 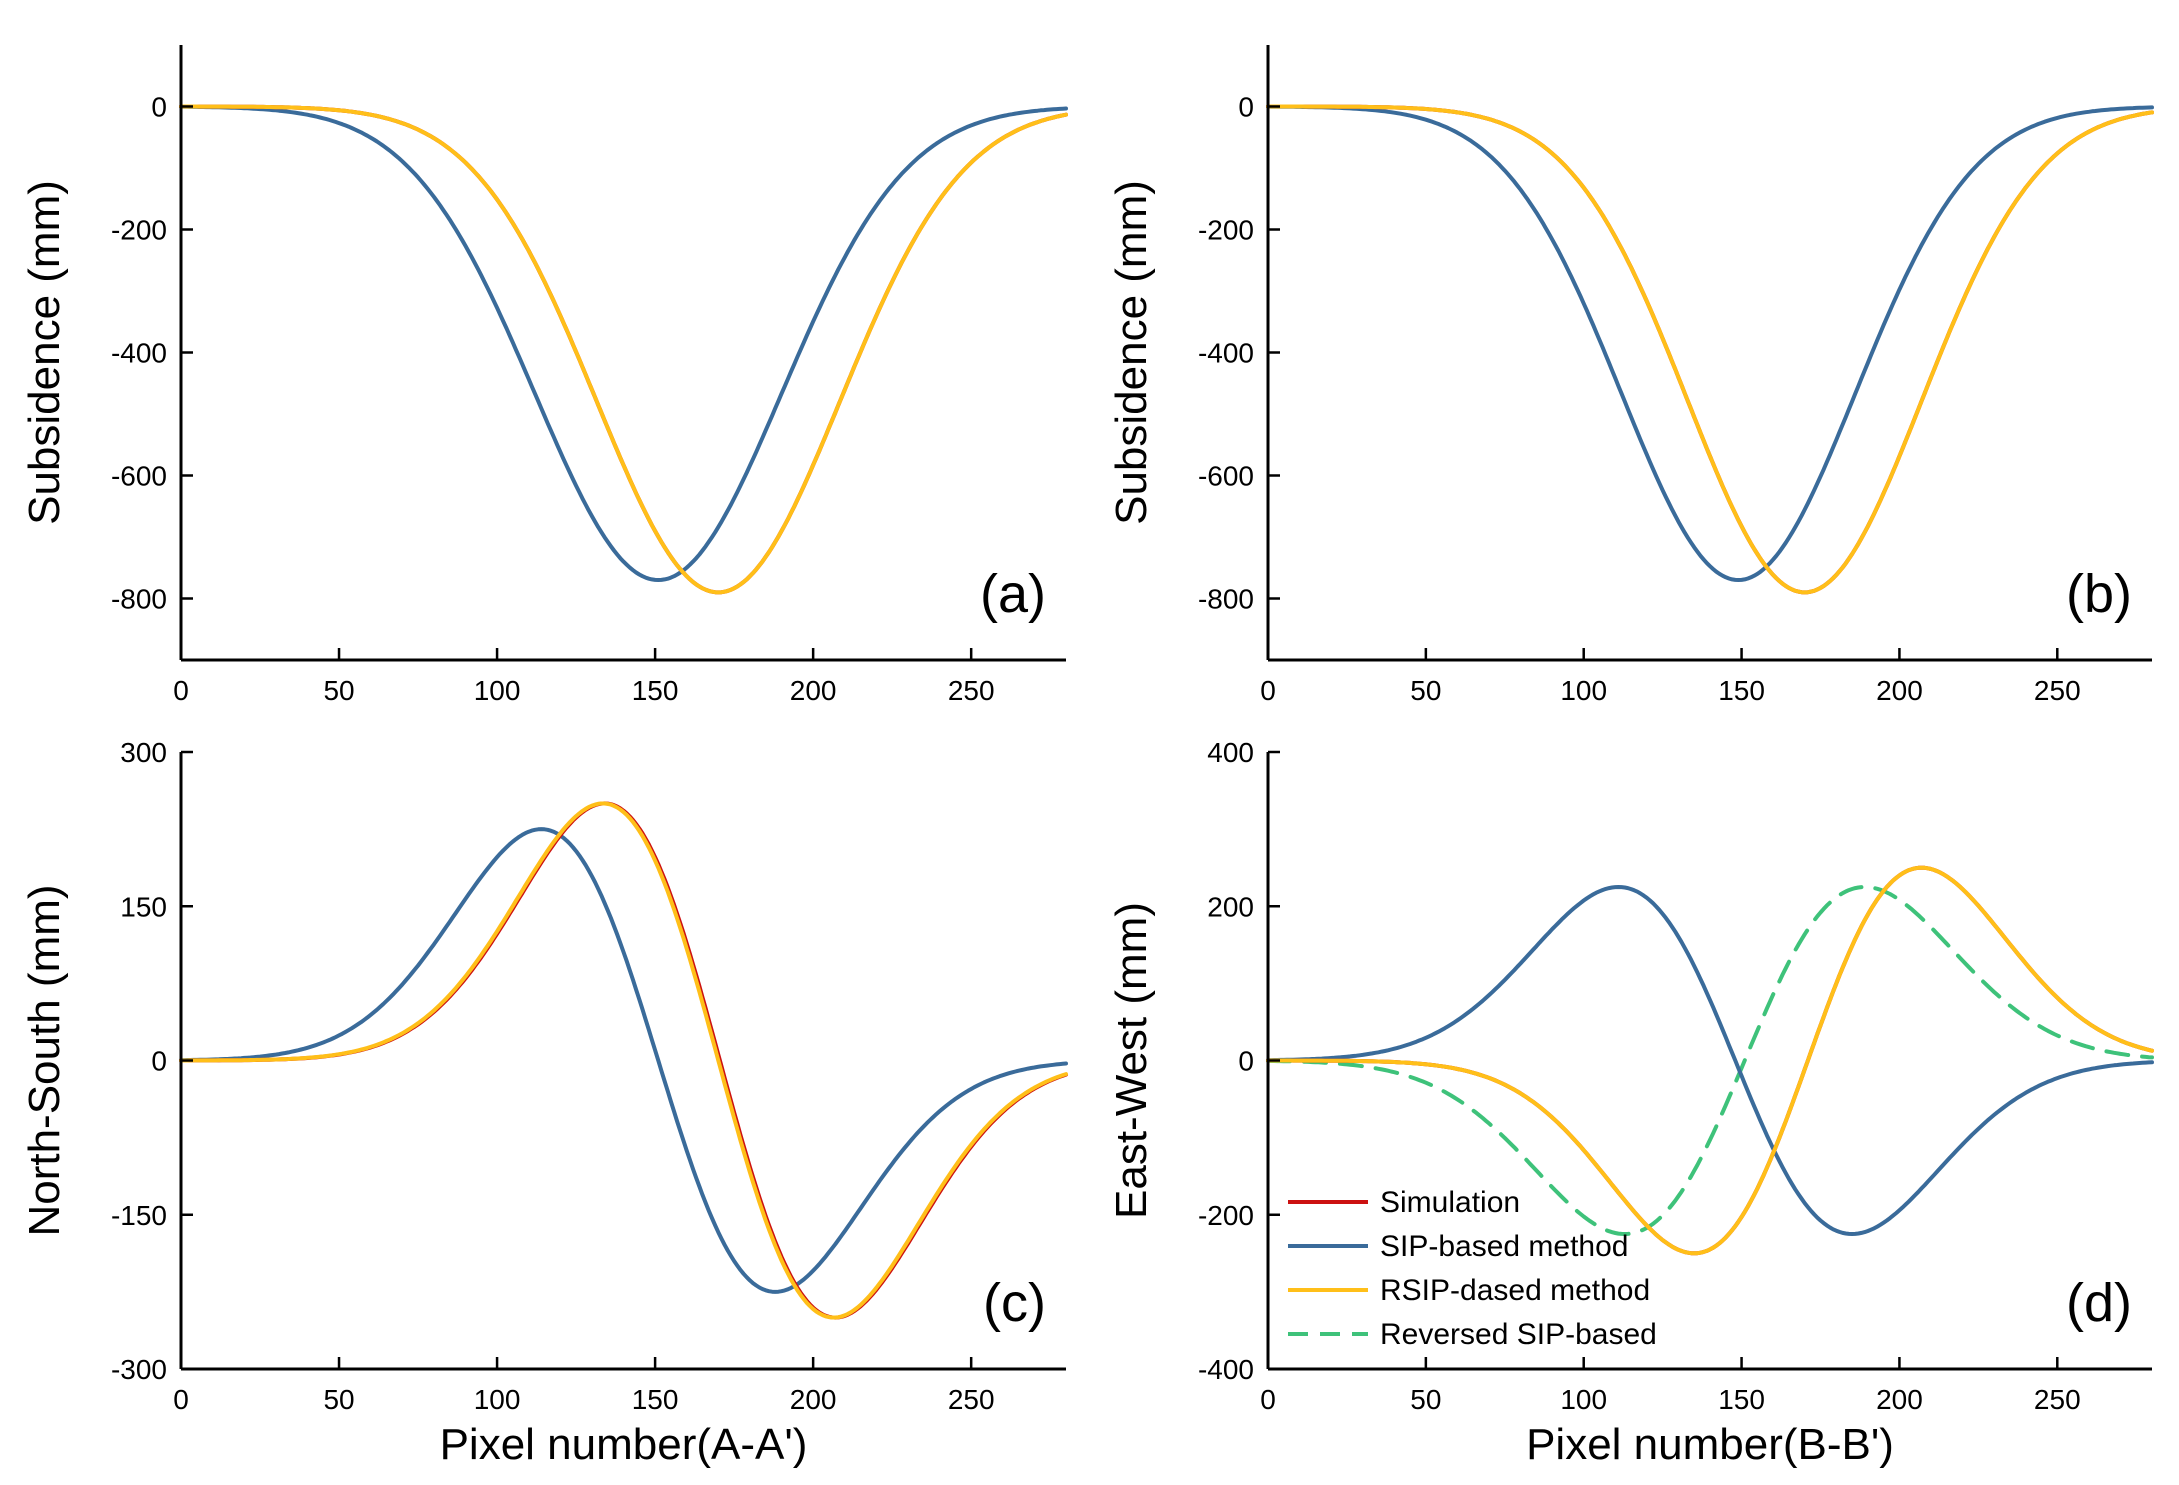 I want to click on y-axis-title: North-South (mm), so click(x=44, y=1060).